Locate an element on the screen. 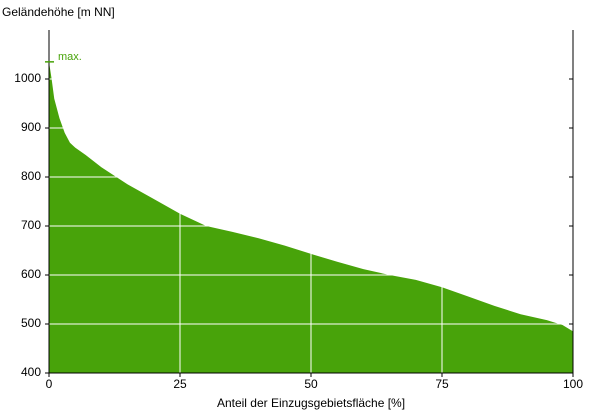 This screenshot has width=600, height=420. x-tick-label: 50 is located at coordinates (311, 384).